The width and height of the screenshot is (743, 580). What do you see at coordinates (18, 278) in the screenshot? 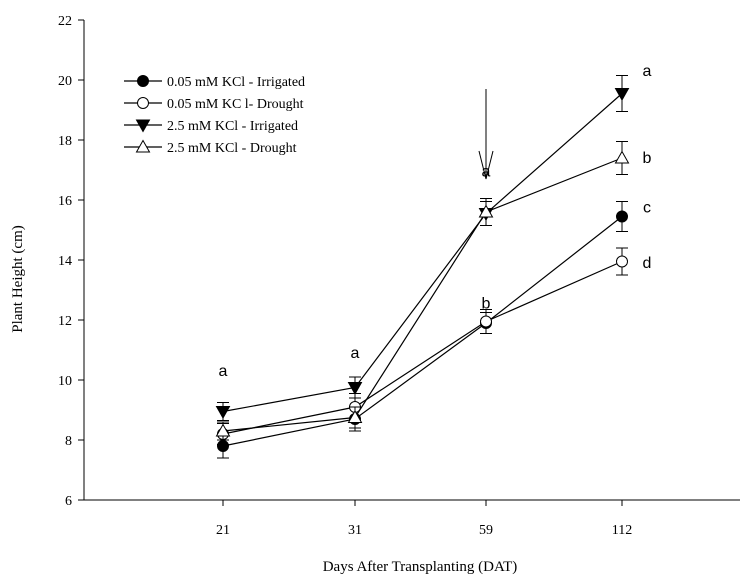
I see `y-axis-label: Plant Height (cm)` at bounding box center [18, 278].